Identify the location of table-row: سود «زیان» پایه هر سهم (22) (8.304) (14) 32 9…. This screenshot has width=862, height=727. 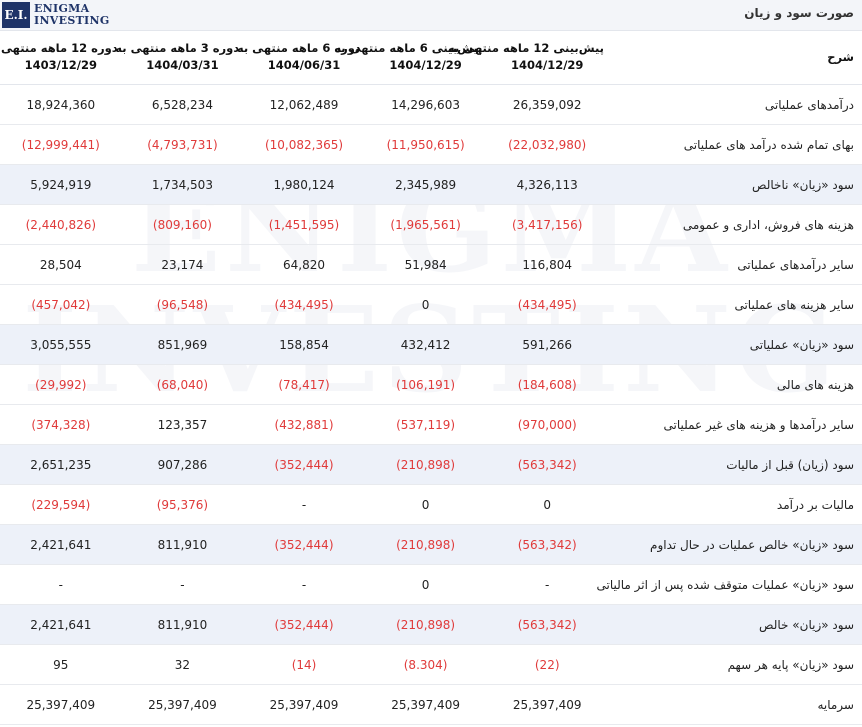
(431, 664).